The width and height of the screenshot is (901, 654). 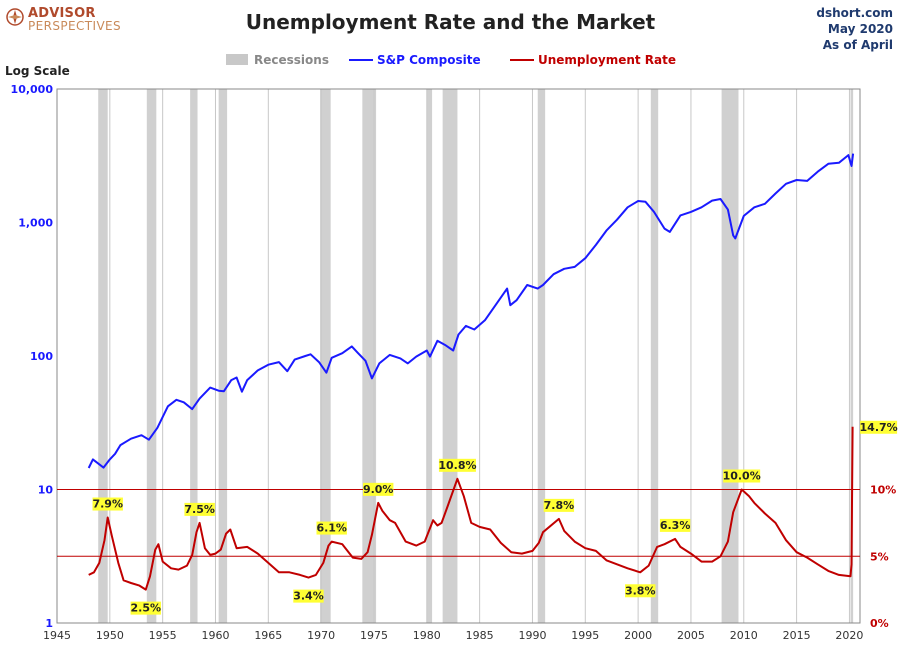 What do you see at coordinates (691, 635) in the screenshot?
I see `x-tick-label: 2005` at bounding box center [691, 635].